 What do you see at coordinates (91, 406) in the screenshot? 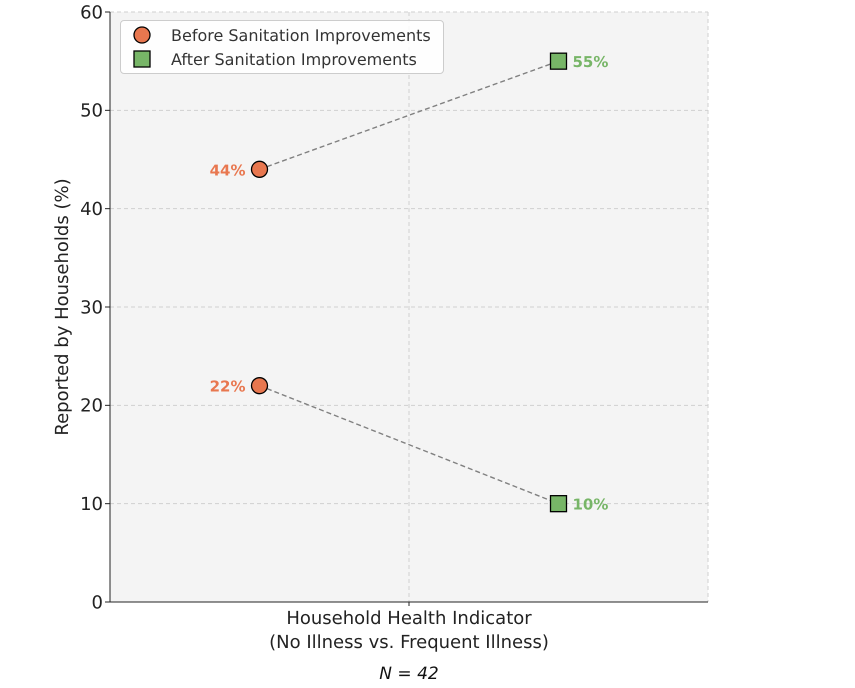
I see `y-tick-label: 20` at bounding box center [91, 406].